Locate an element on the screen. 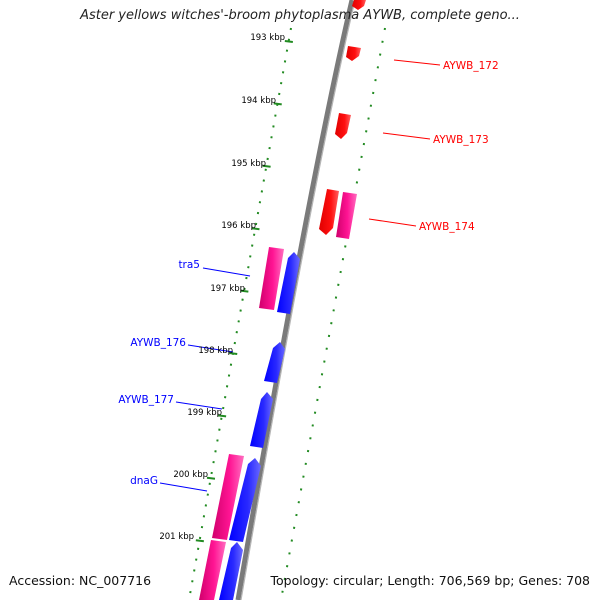 The width and height of the screenshot is (600, 600). tick-label: 196 kbp is located at coordinates (238, 226).